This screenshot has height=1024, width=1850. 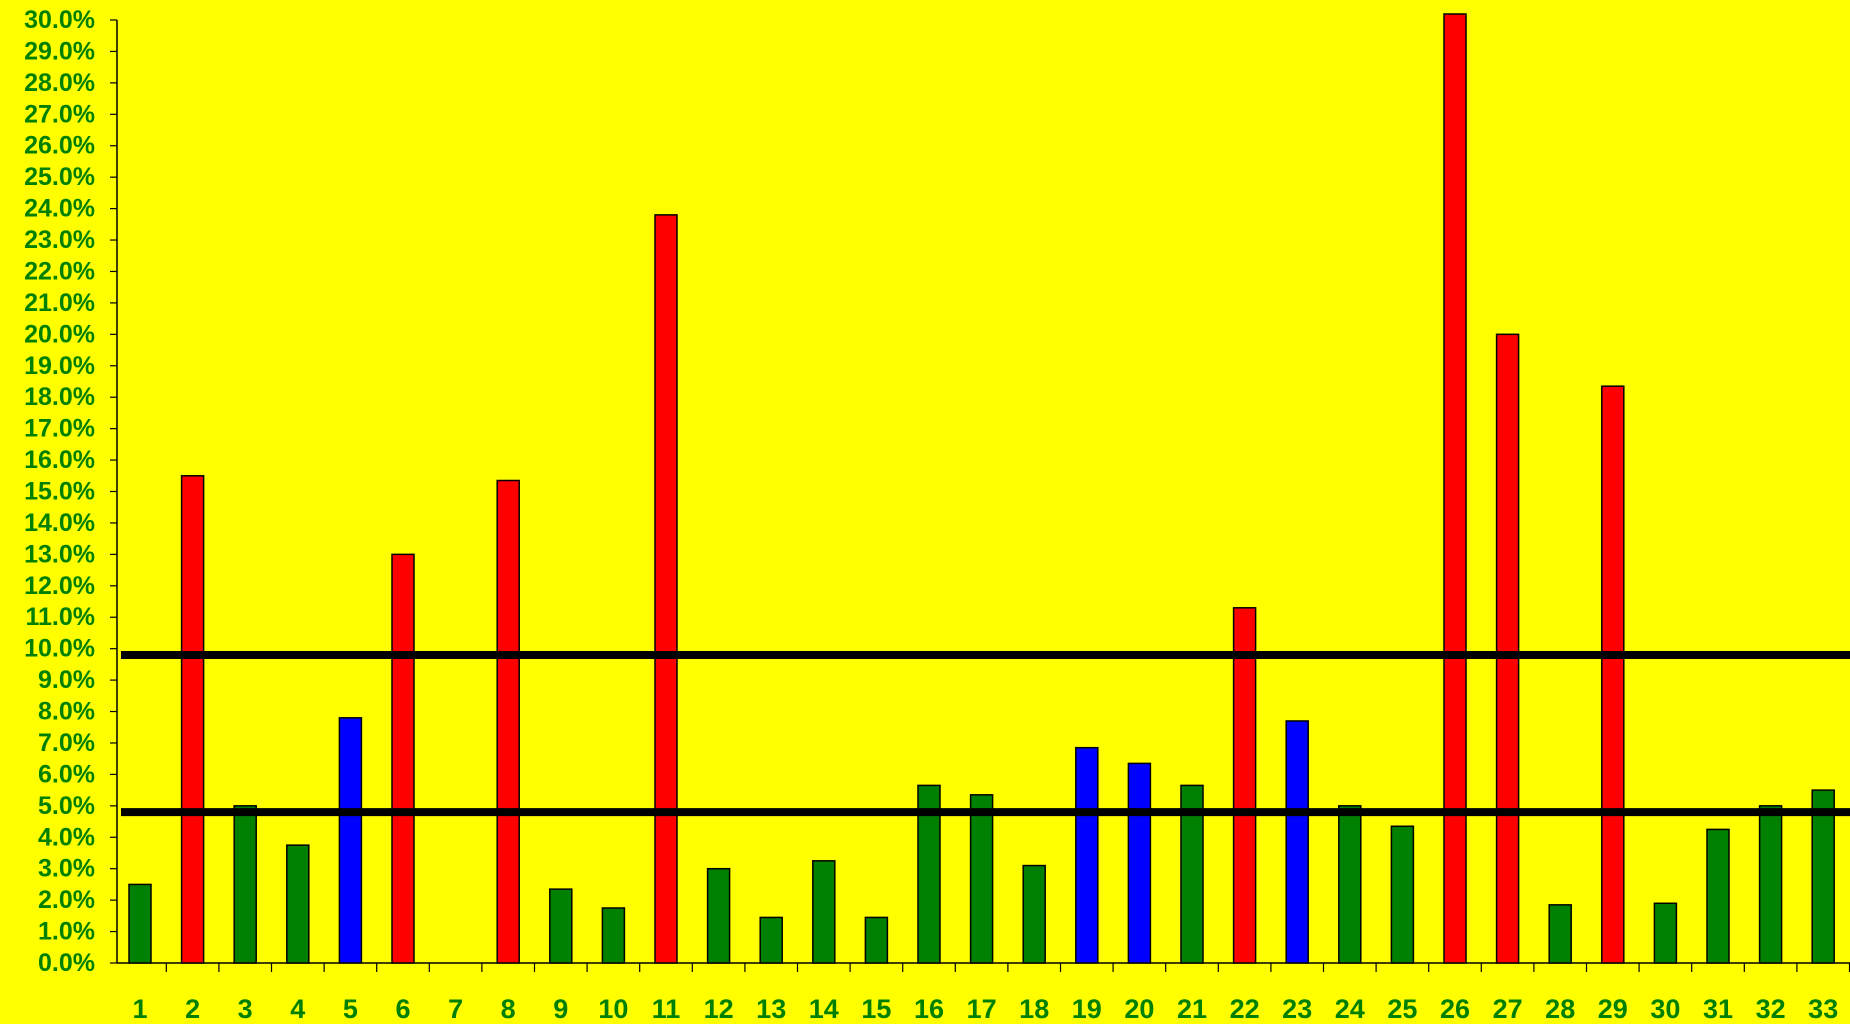 I want to click on y-tick-label: 14.0%, so click(x=59, y=523).